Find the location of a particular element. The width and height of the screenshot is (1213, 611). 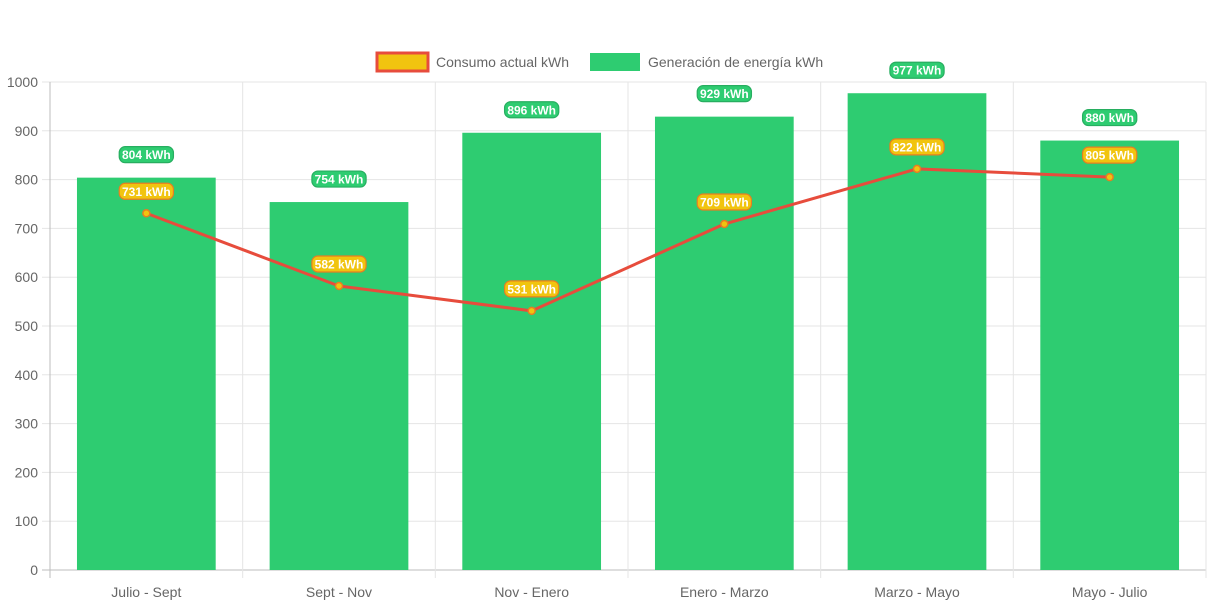

y-tick-label: 900 is located at coordinates (27, 131).